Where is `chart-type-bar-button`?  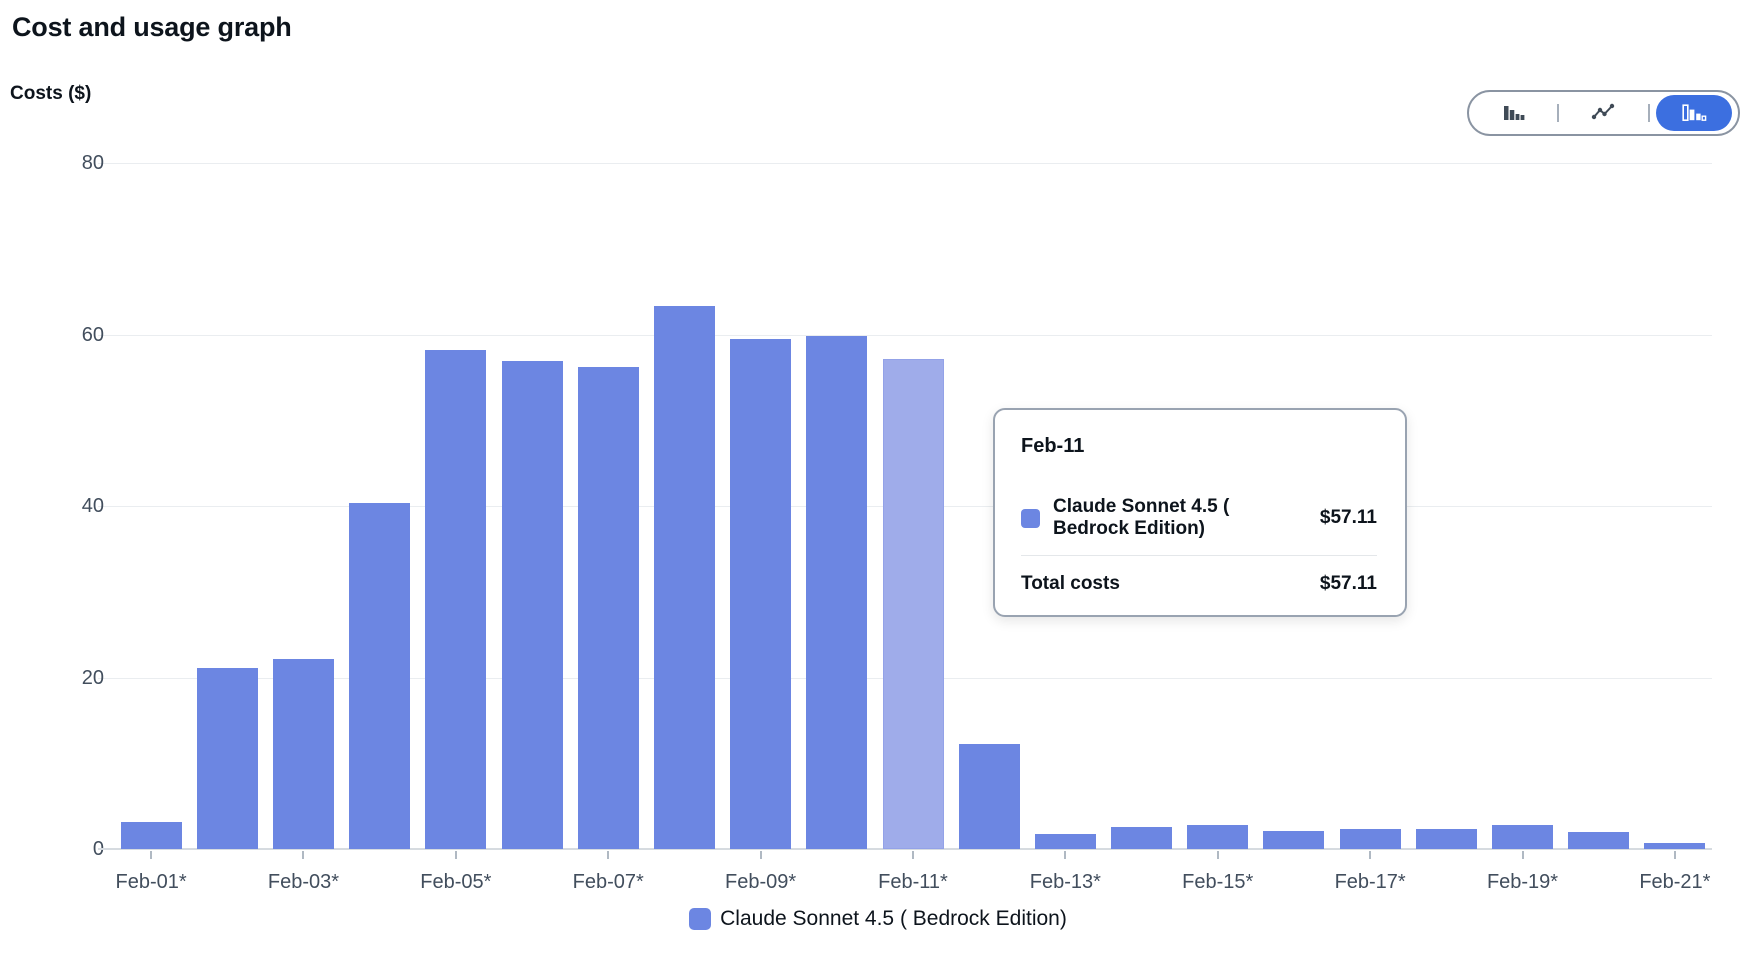 chart-type-bar-button is located at coordinates (1513, 113).